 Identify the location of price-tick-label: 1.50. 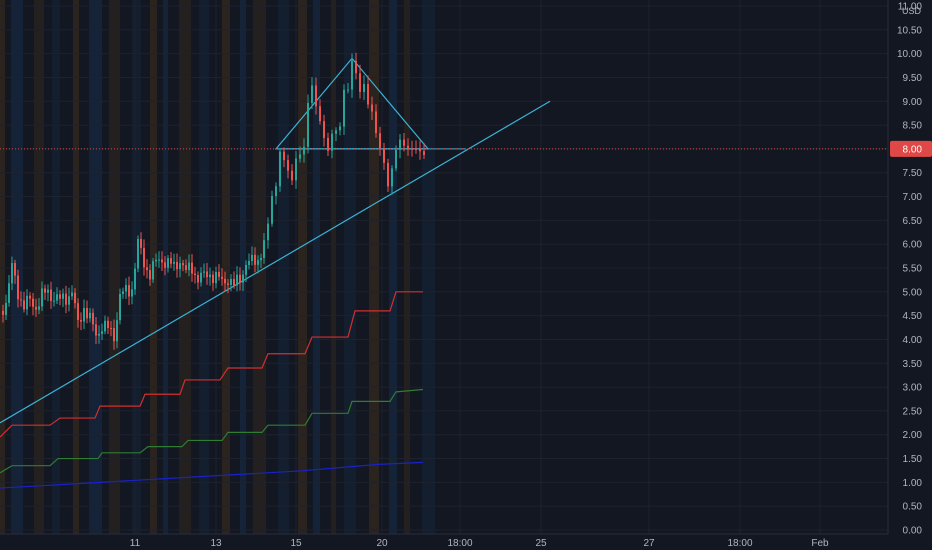
(913, 459).